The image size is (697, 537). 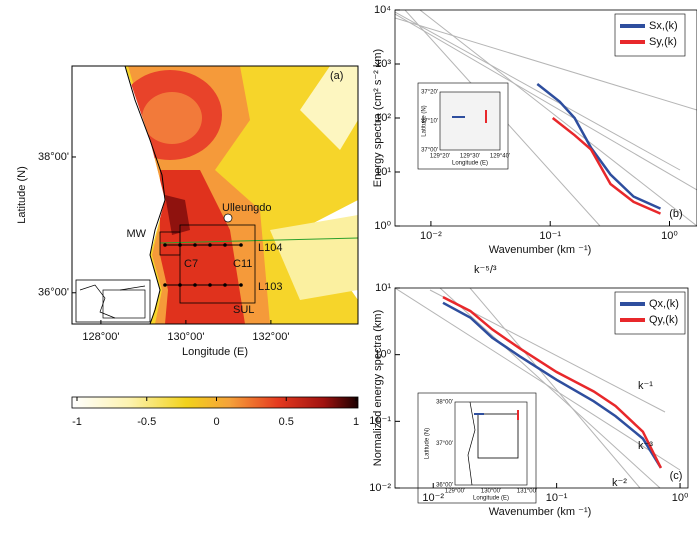 What do you see at coordinates (247, 208) in the screenshot?
I see `map-annotation: Ulleungdo` at bounding box center [247, 208].